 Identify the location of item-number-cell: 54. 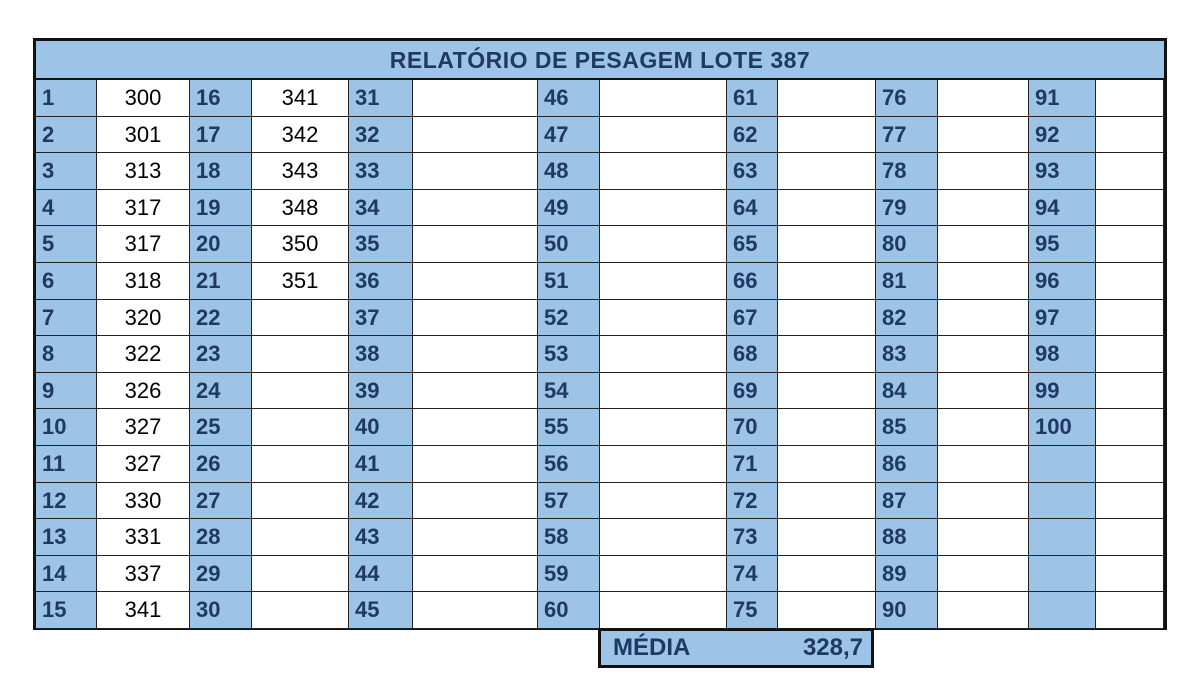
(569, 391).